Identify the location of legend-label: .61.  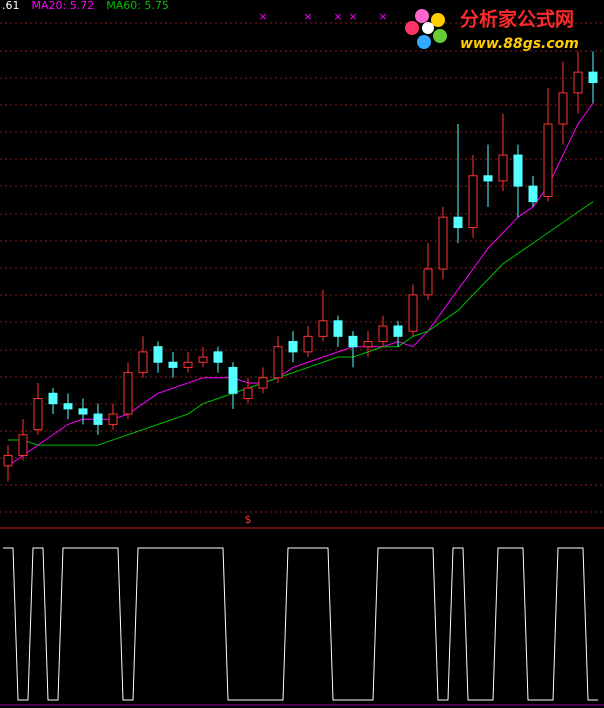
(11, 6).